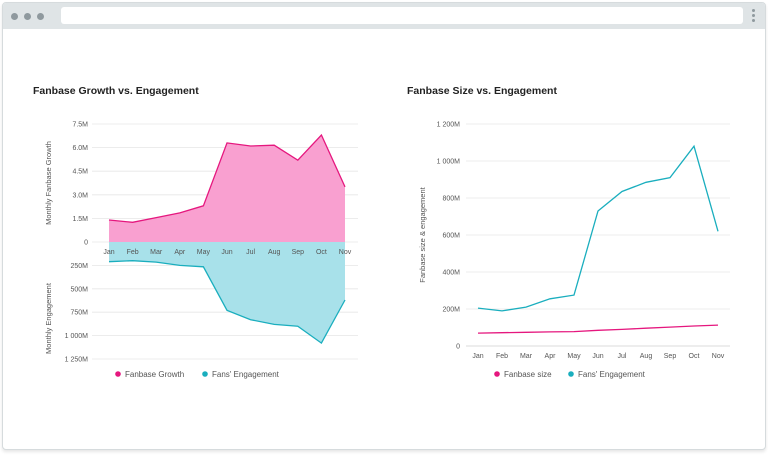  I want to click on y-tick-label: 500M, so click(79, 289).